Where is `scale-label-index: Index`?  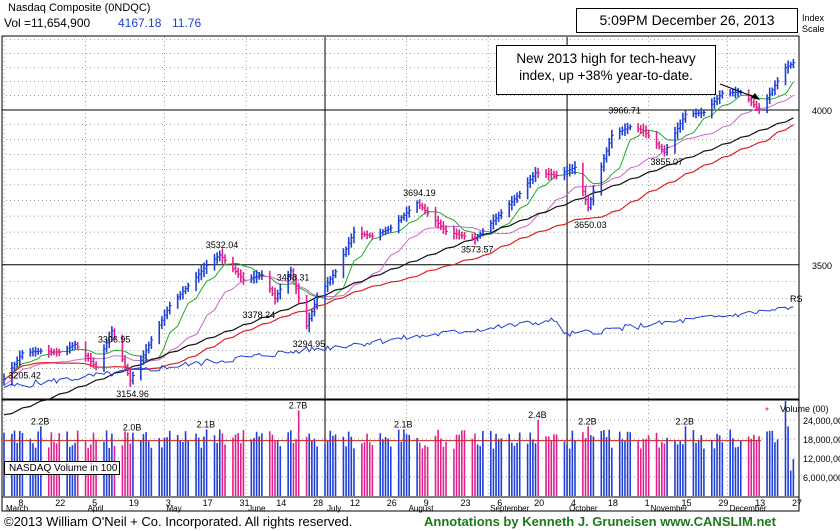 scale-label-index: Index is located at coordinates (813, 18).